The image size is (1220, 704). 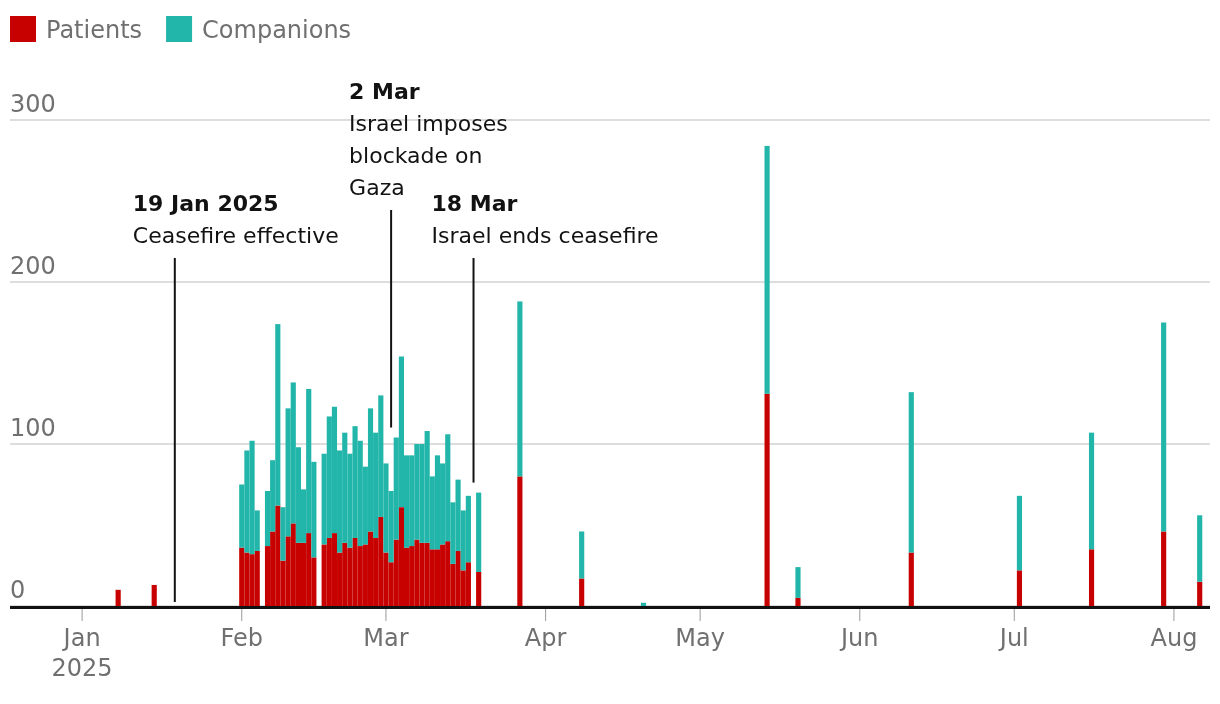 I want to click on x-tick-label: Jun, so click(x=859, y=638).